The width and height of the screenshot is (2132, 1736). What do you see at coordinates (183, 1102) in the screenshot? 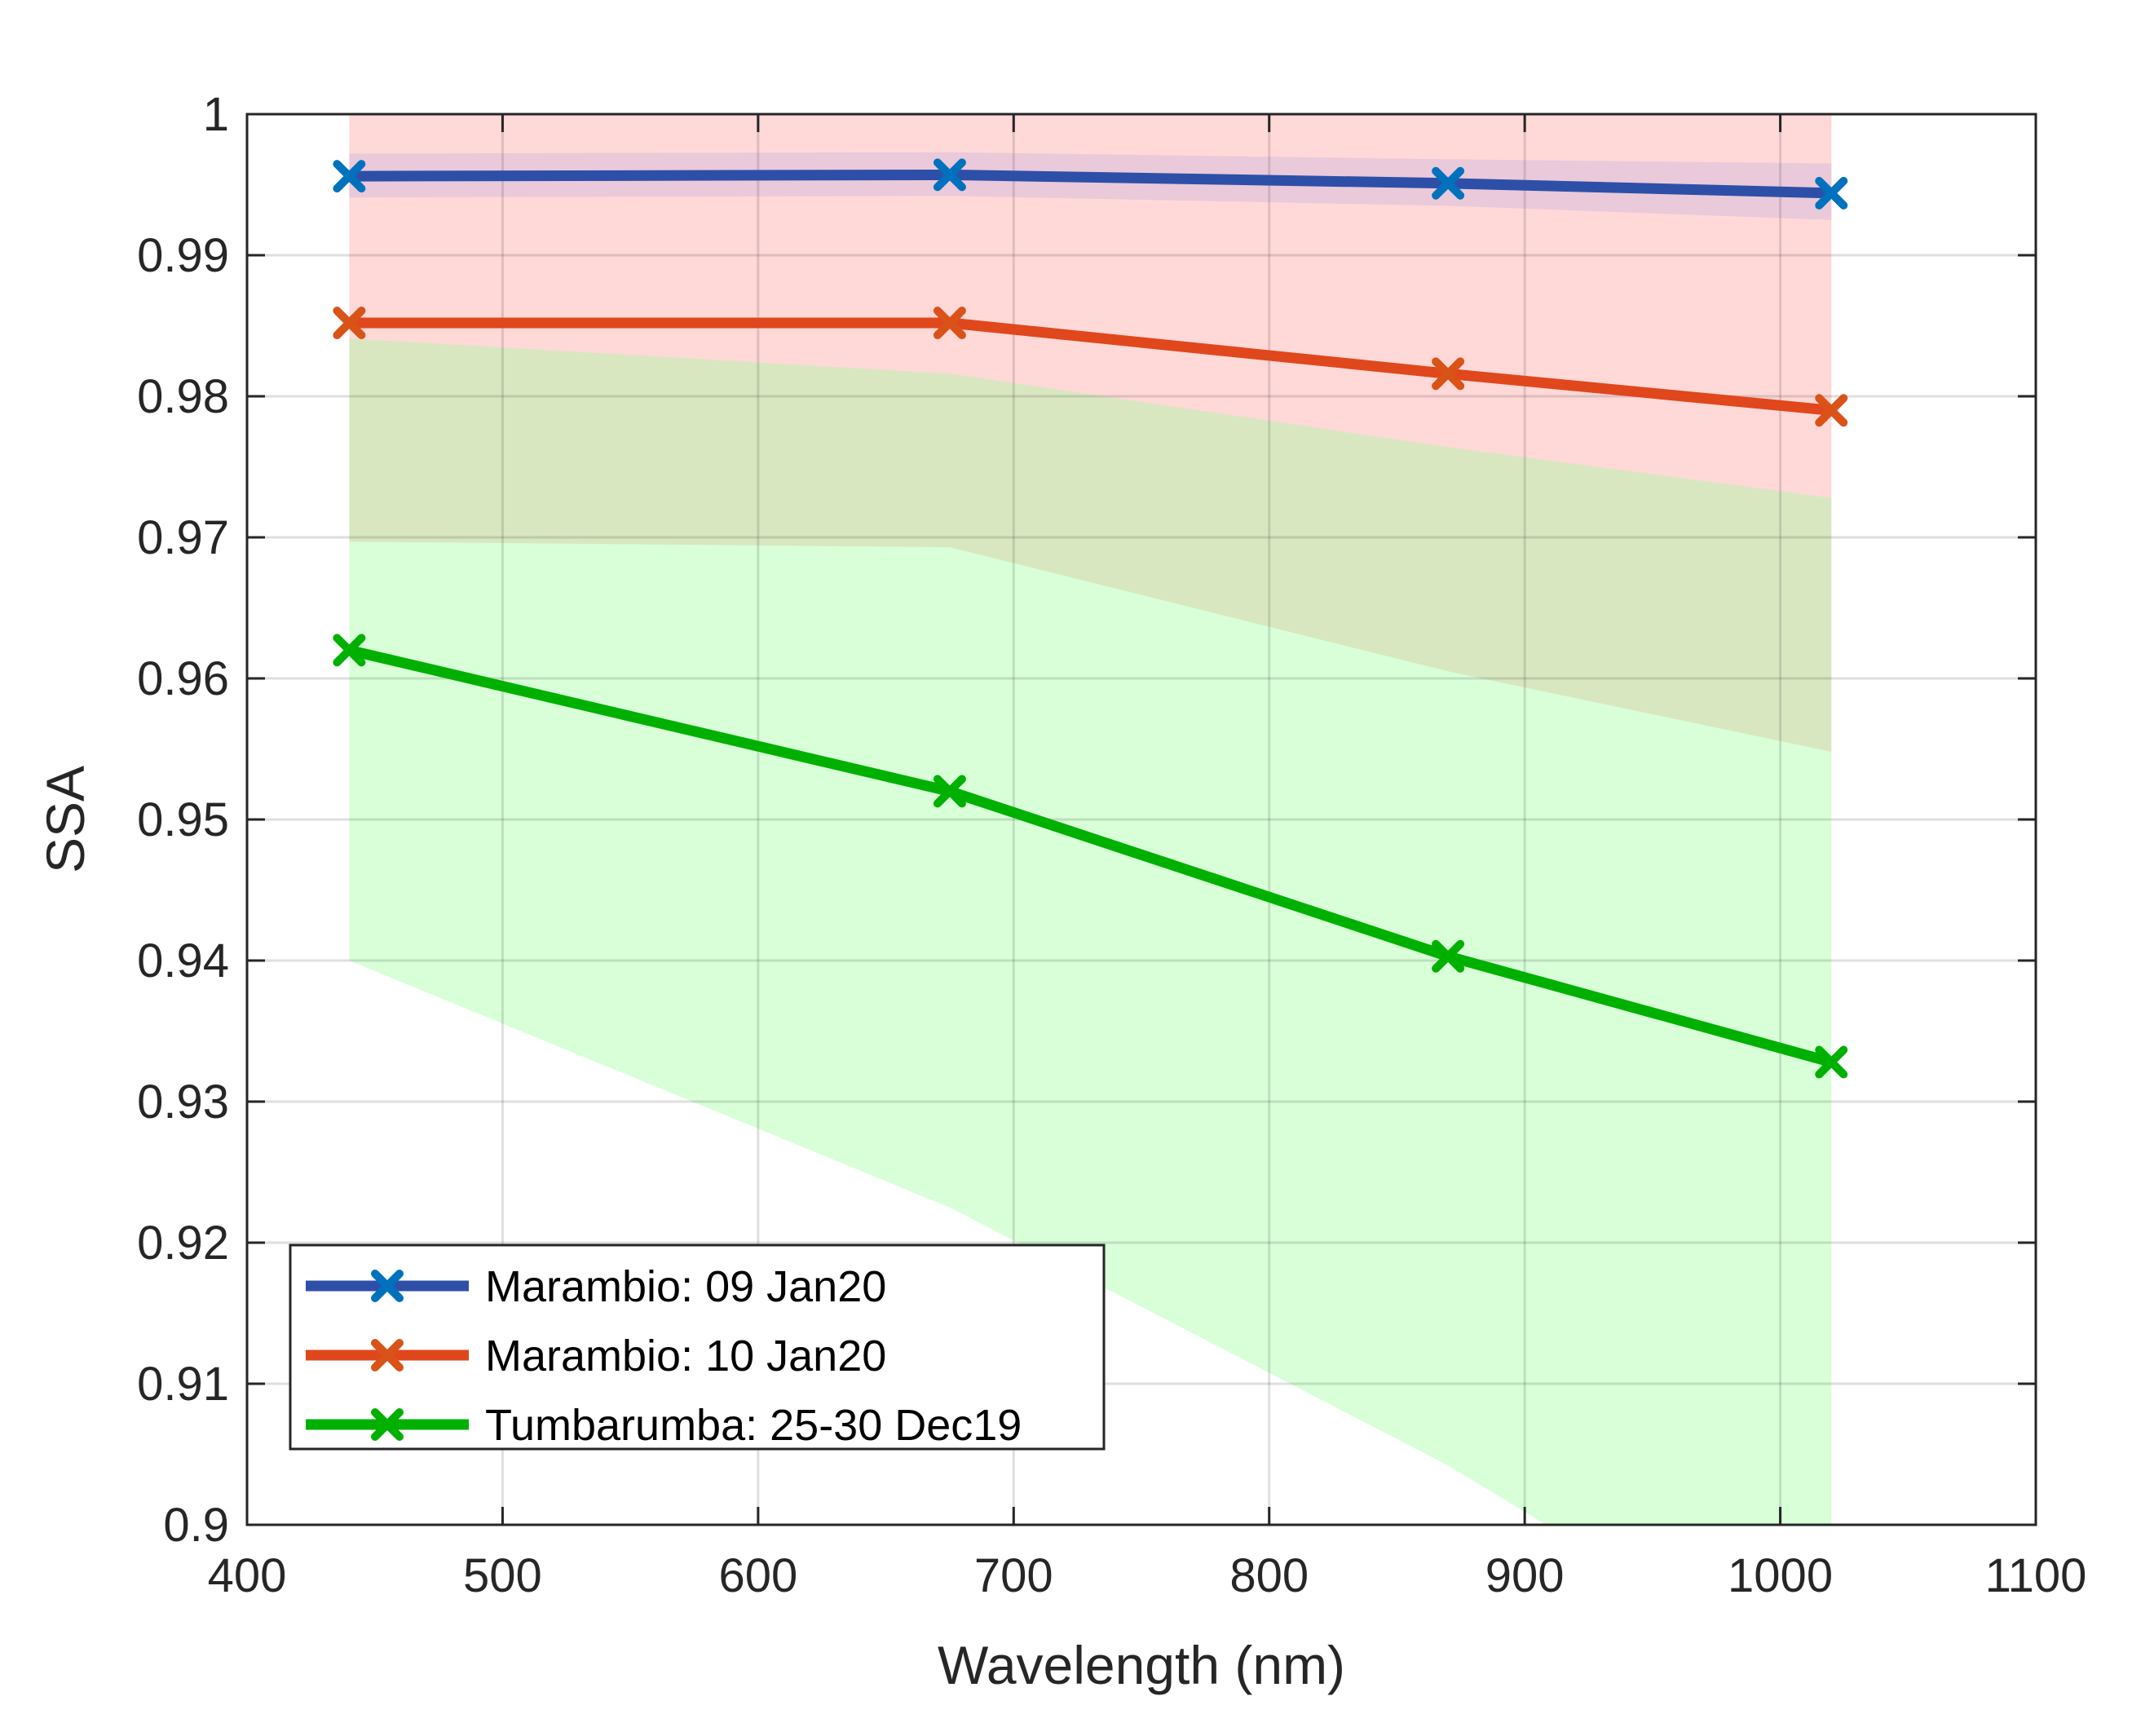
I see `y-tick-label: 0.93` at bounding box center [183, 1102].